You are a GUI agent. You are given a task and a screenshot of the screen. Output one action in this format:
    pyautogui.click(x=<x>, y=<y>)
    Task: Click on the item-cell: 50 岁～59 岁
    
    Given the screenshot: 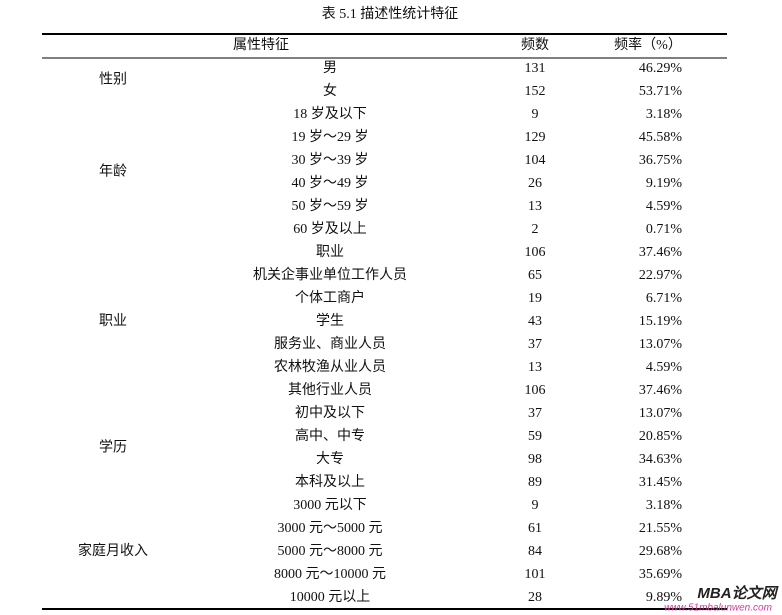 What is the action you would take?
    pyautogui.click(x=330, y=206)
    